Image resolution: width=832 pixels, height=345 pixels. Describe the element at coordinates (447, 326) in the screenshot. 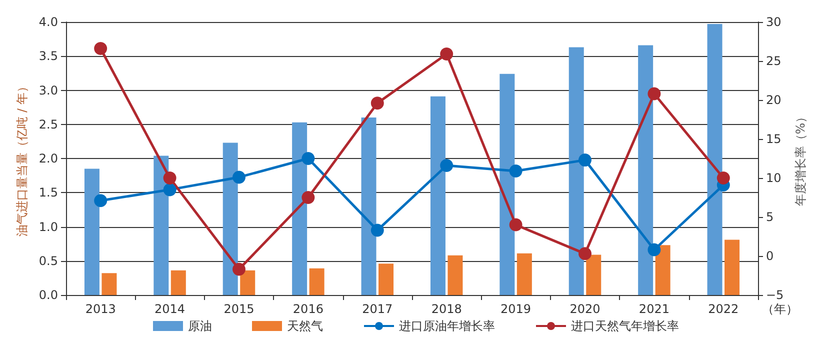

I see `legend-label: 进口原油年增长率` at that location.